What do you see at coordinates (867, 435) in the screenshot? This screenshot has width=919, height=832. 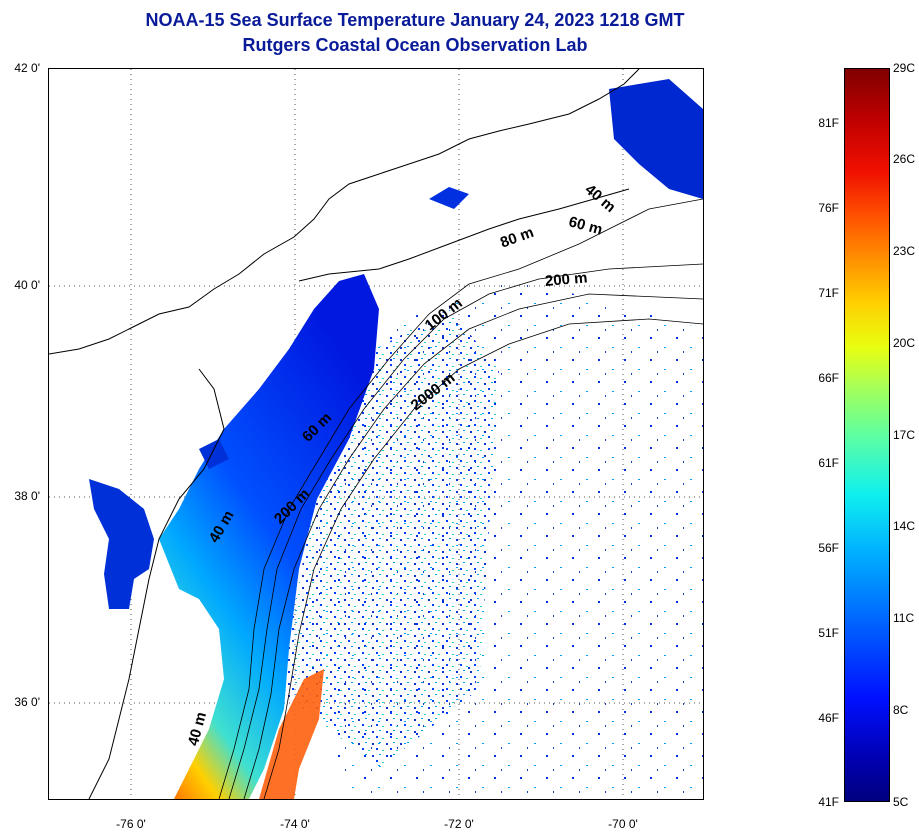 I see `temperature-colorbar` at bounding box center [867, 435].